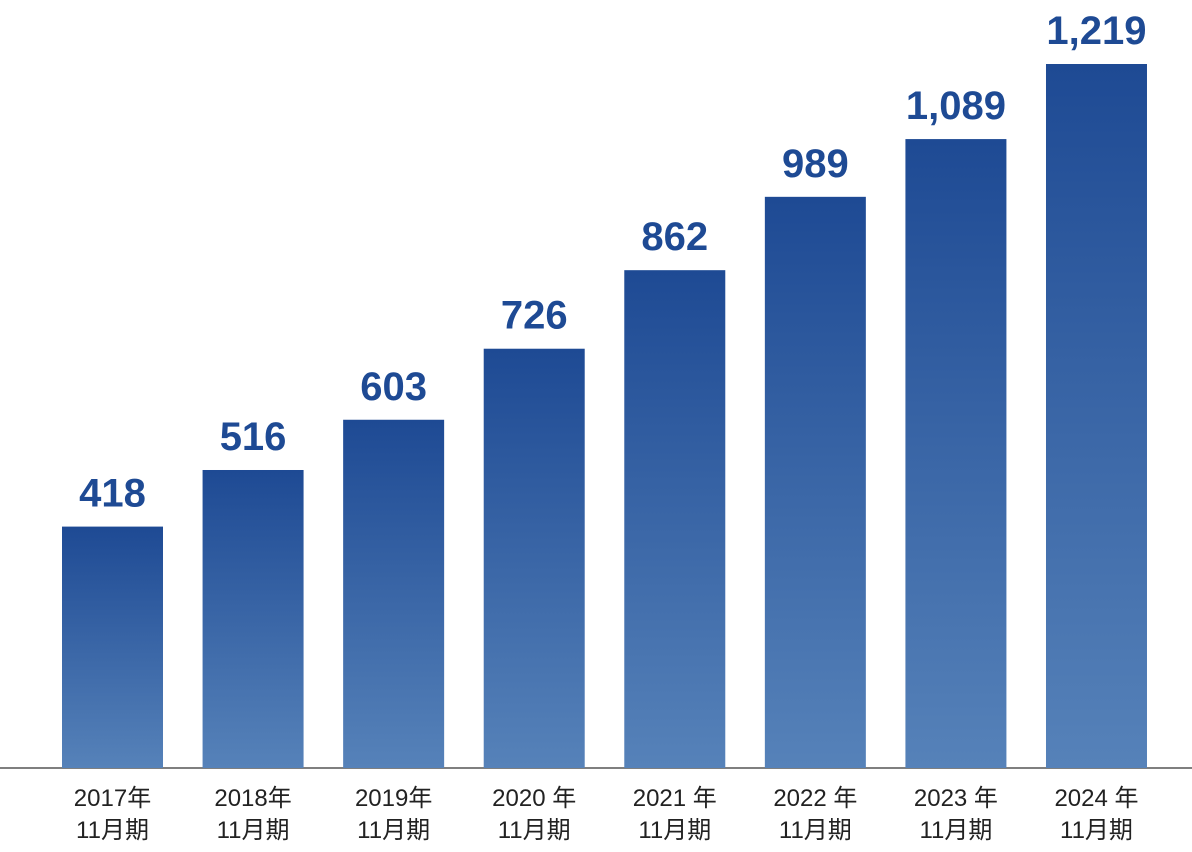 The image size is (1192, 852). Describe the element at coordinates (253, 437) in the screenshot. I see `value-label: 516` at that location.